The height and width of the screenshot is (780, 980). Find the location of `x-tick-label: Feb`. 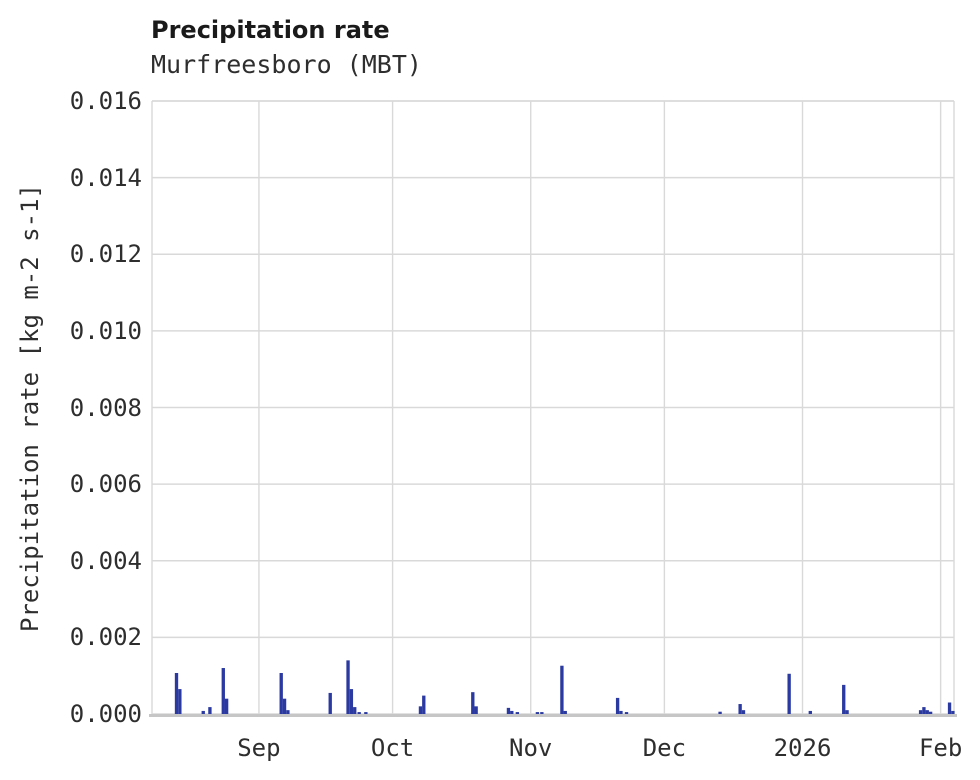

x-tick-label: Feb is located at coordinates (940, 748).